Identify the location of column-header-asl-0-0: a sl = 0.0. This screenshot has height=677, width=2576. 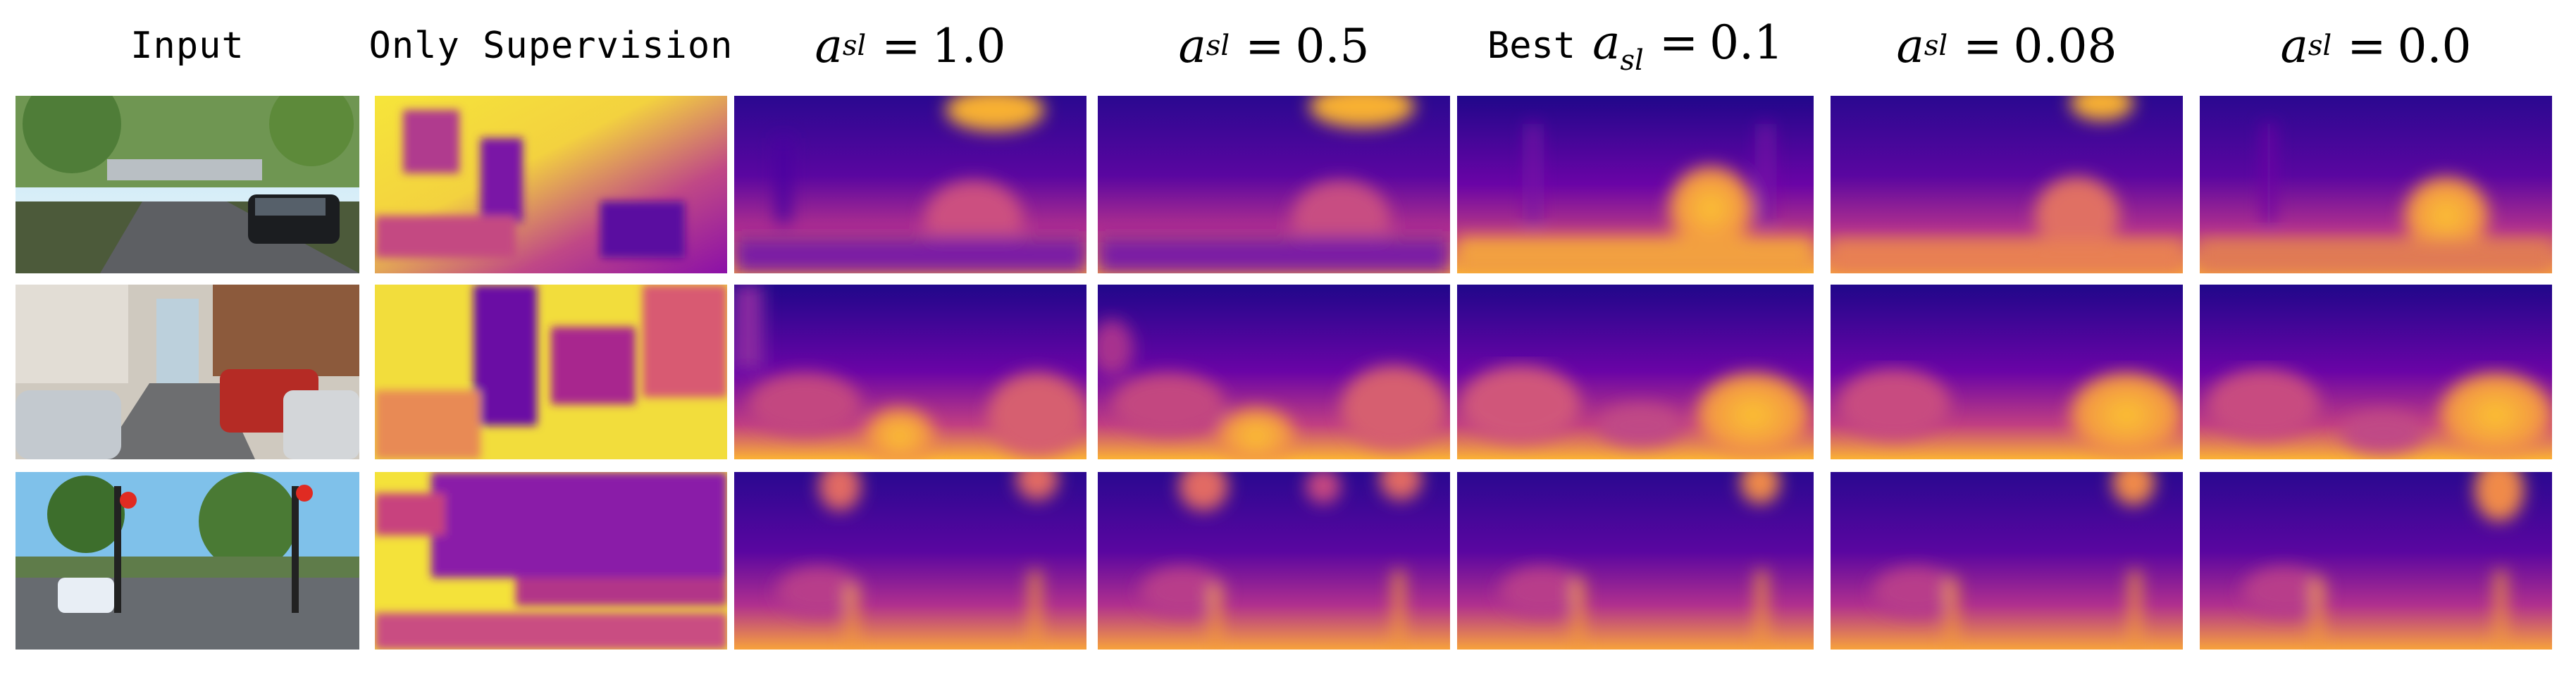
(2376, 46).